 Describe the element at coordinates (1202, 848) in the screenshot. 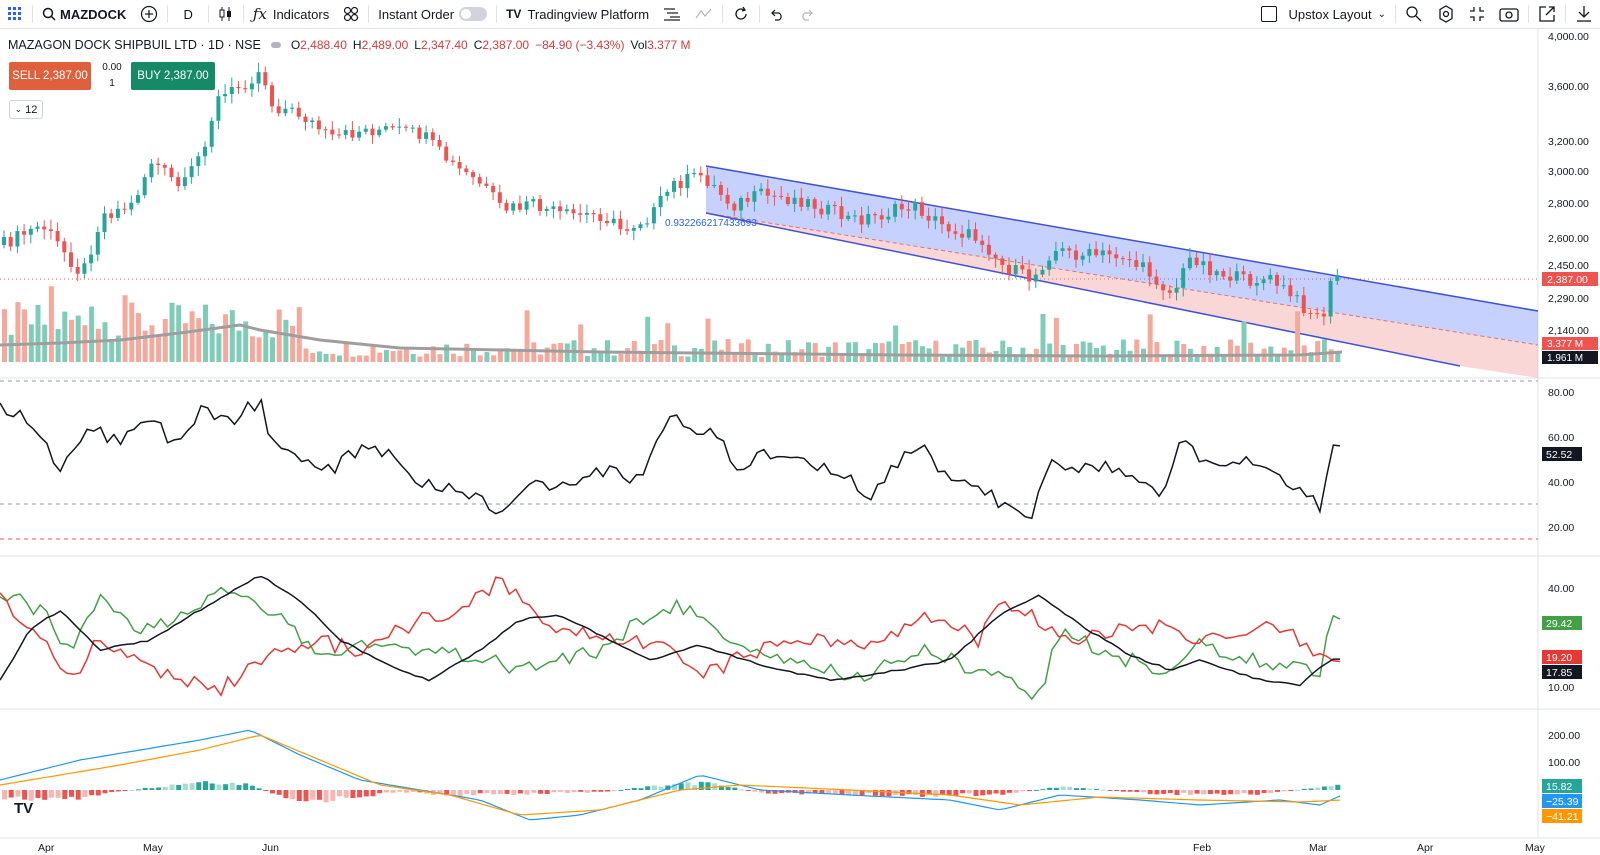

I see `time-tick: Feb` at that location.